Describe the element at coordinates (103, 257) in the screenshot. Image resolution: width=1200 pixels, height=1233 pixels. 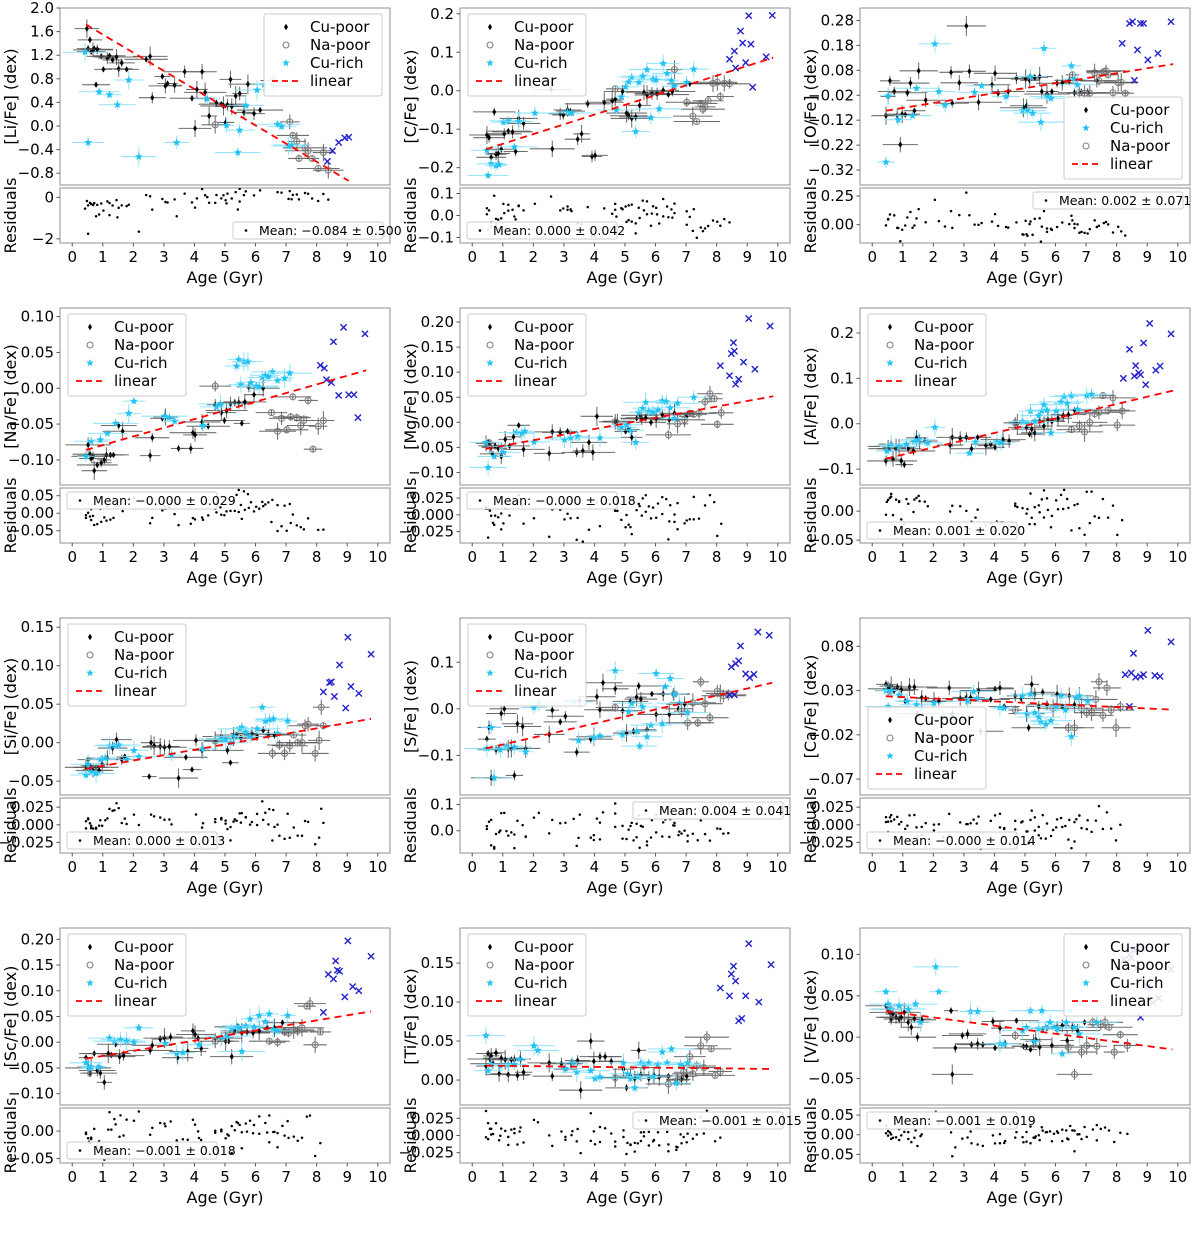
I see `x-tick-label: 1` at that location.